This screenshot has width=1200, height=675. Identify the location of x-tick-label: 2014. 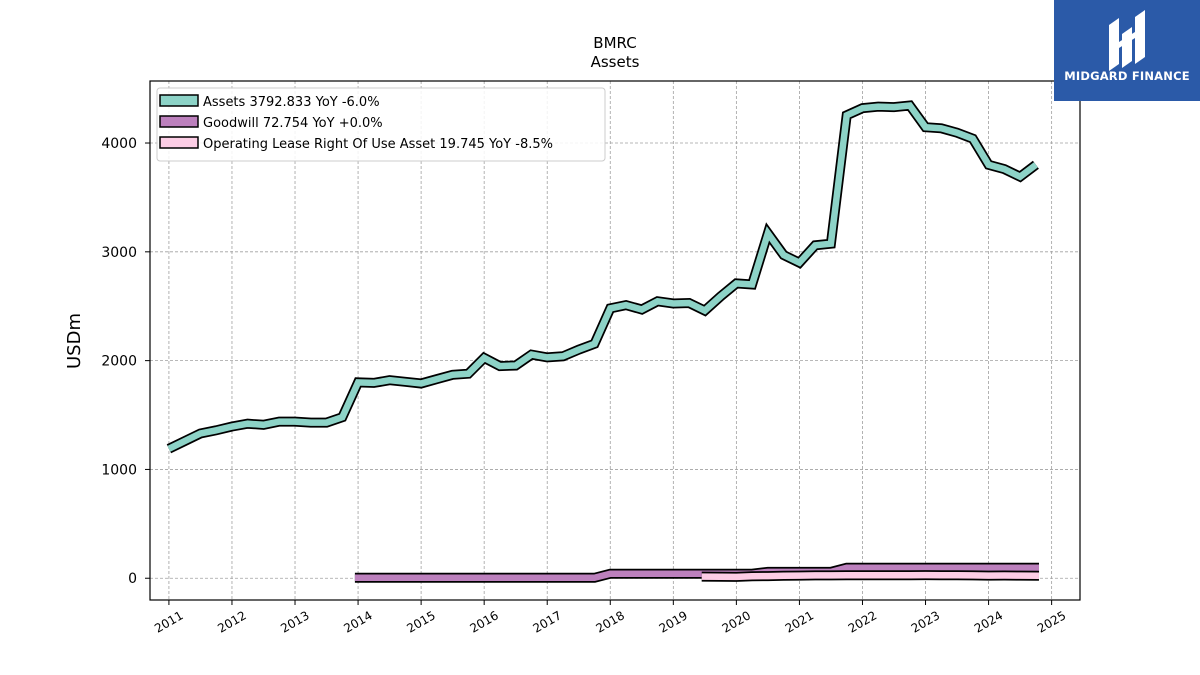
(357, 621).